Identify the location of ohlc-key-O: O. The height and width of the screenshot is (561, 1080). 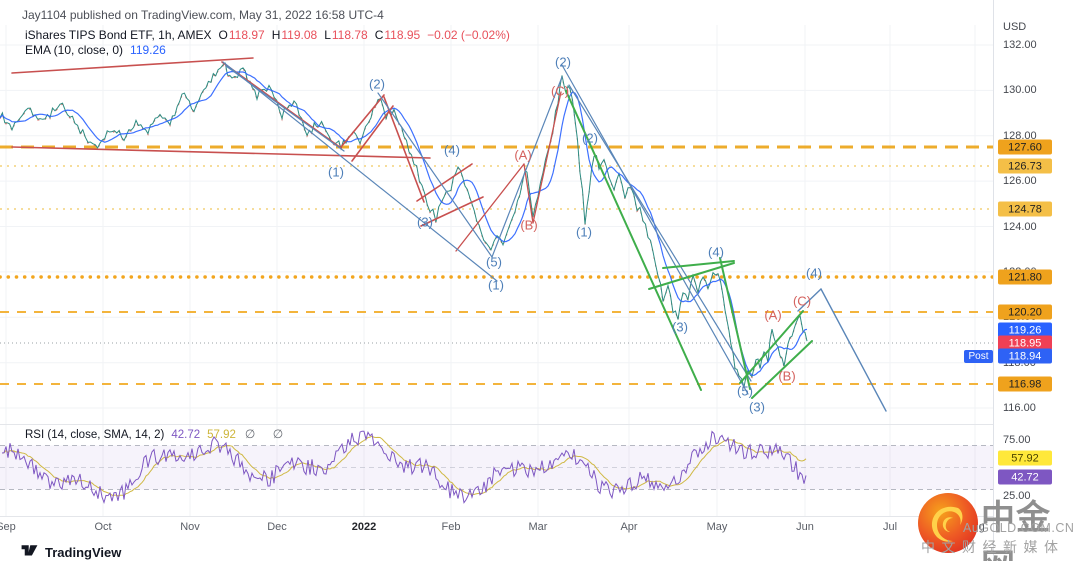
(223, 35).